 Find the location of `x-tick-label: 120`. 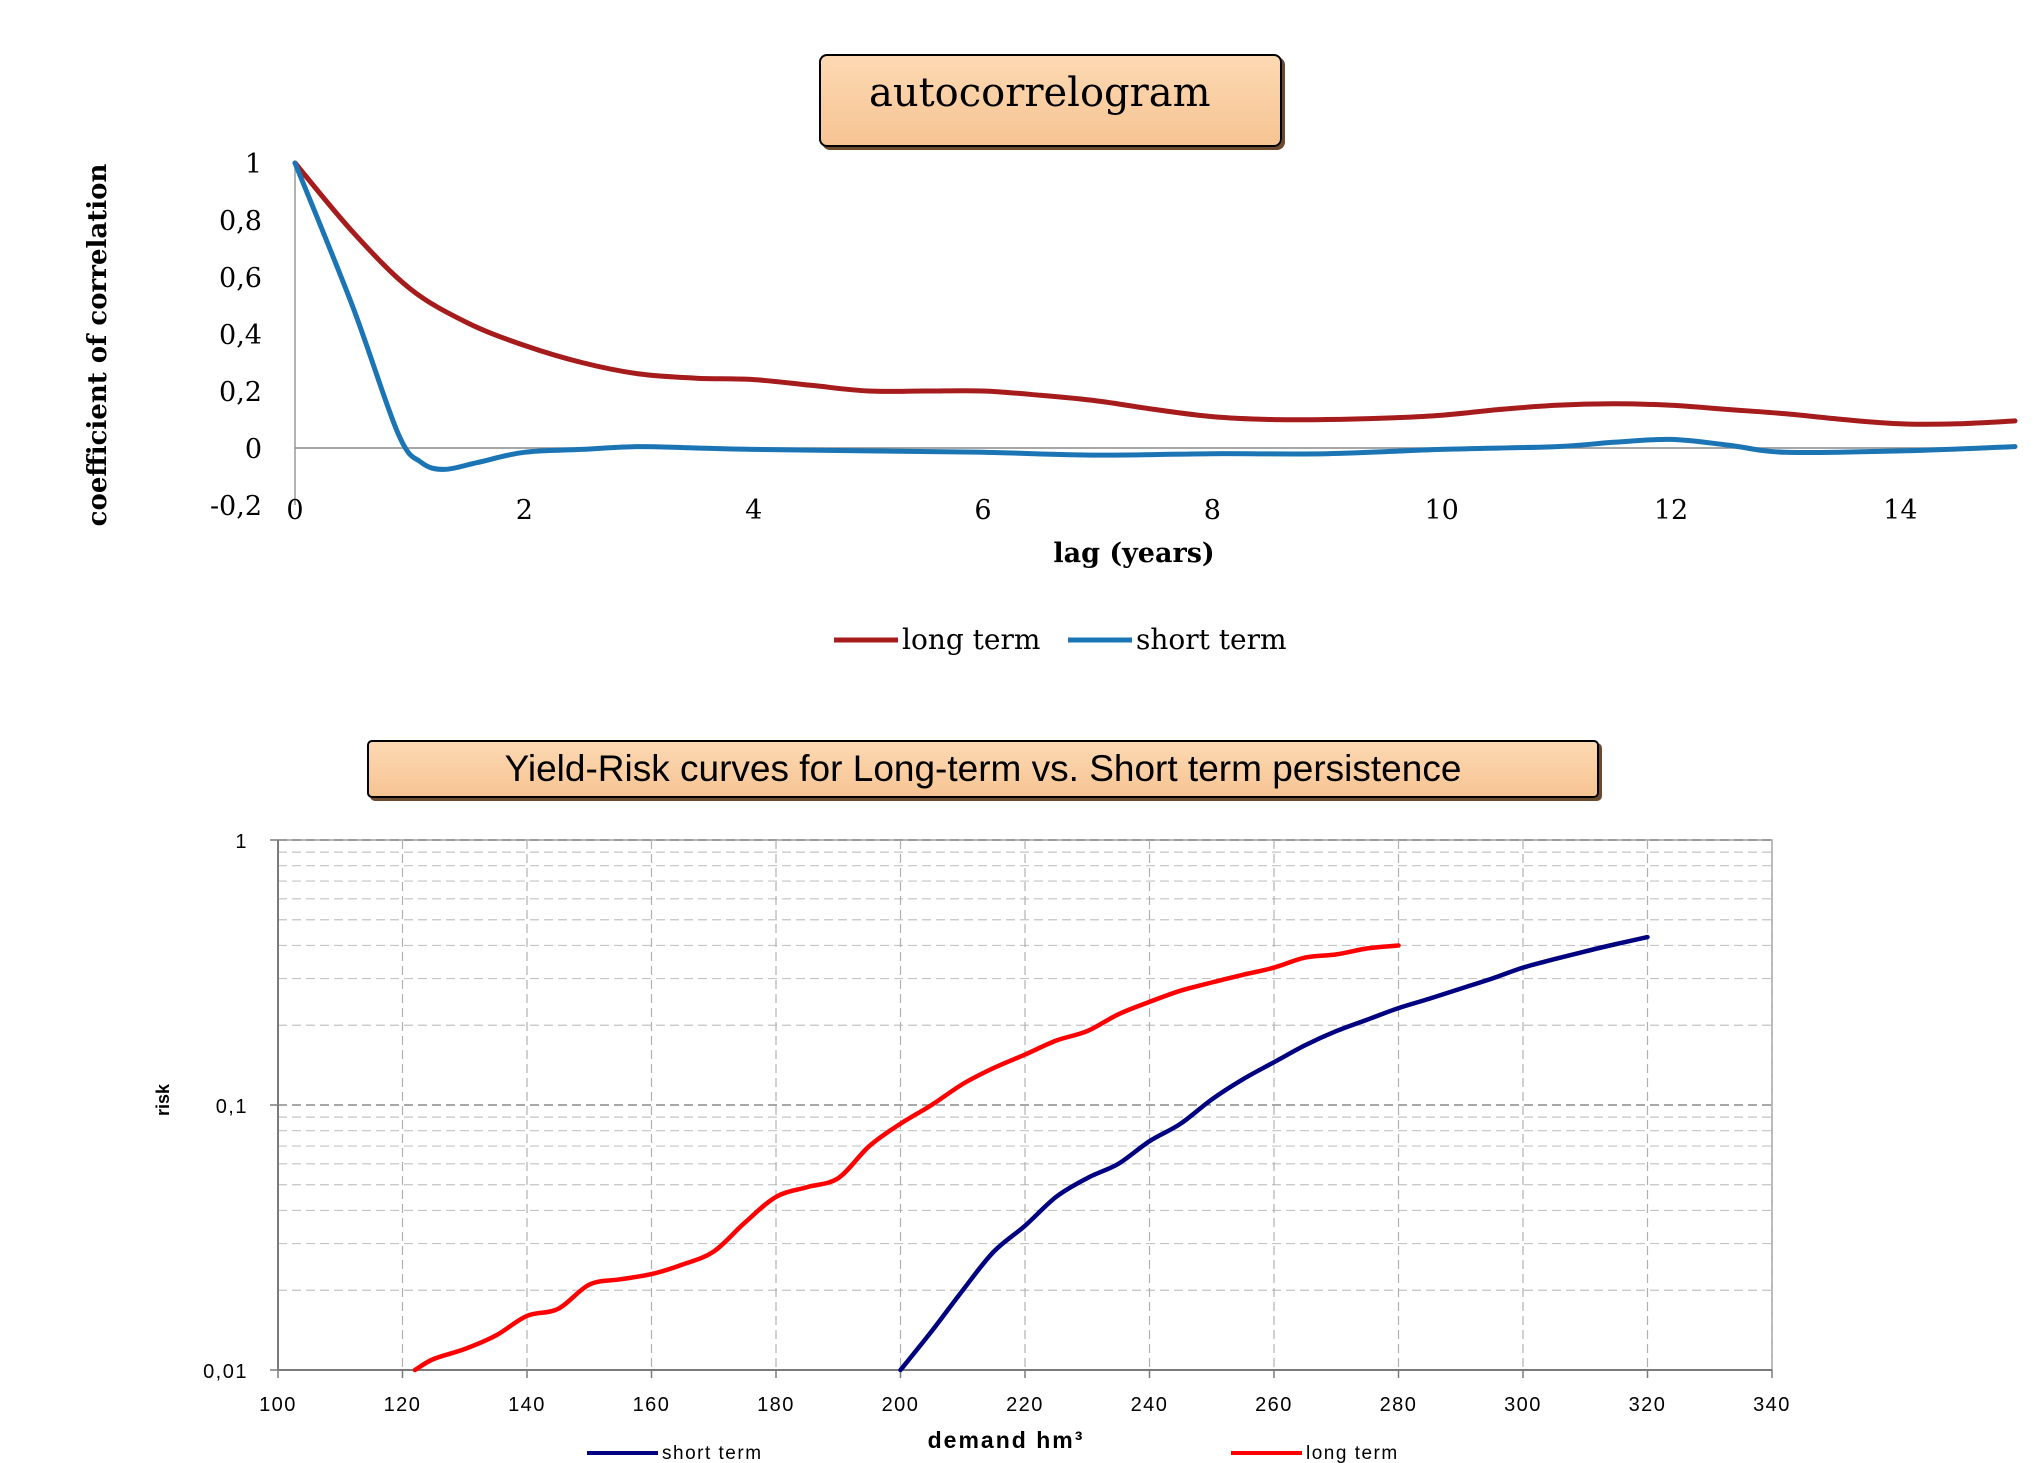

x-tick-label: 120 is located at coordinates (403, 1405).